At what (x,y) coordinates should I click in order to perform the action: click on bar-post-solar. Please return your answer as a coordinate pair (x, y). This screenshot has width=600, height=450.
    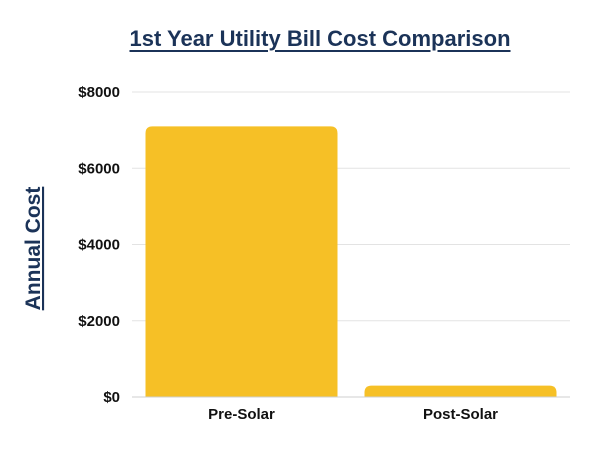
    Looking at the image, I should click on (460, 391).